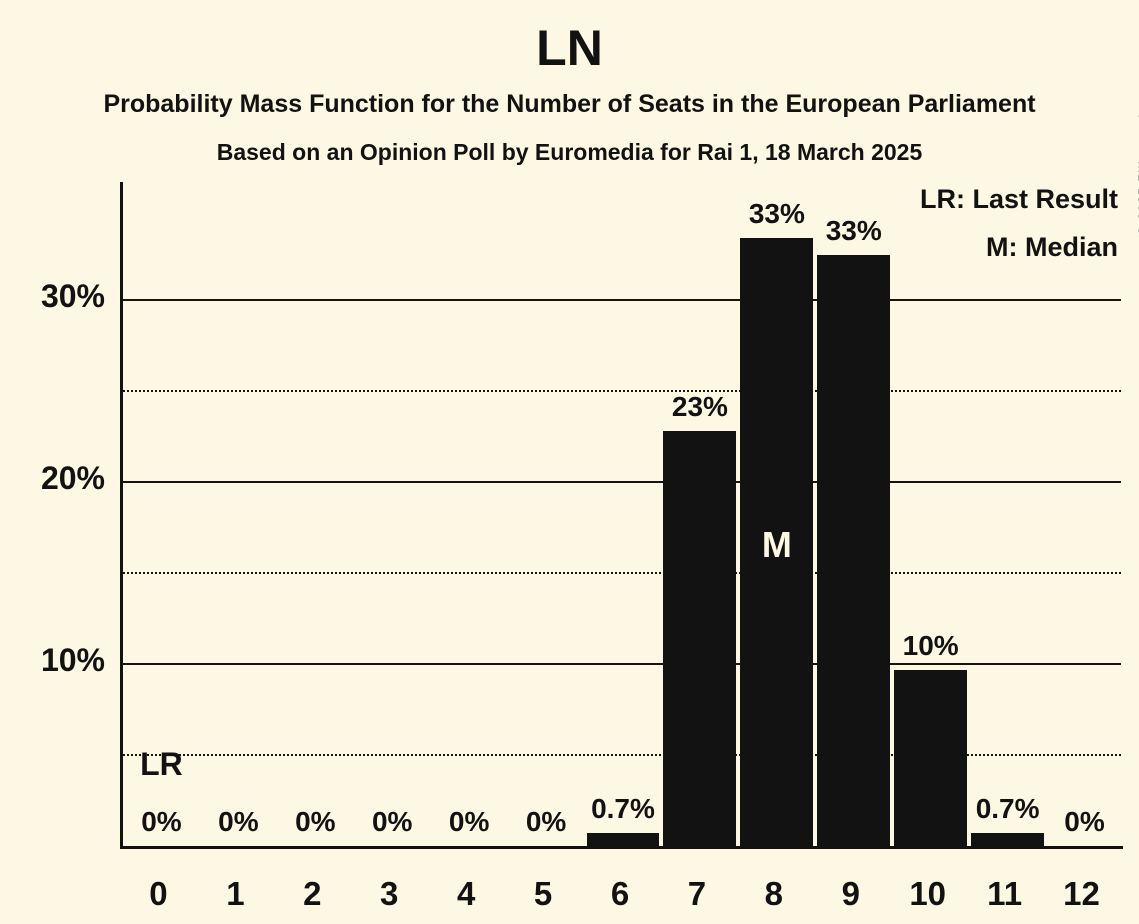  I want to click on gridline-20pct, so click(622, 482).